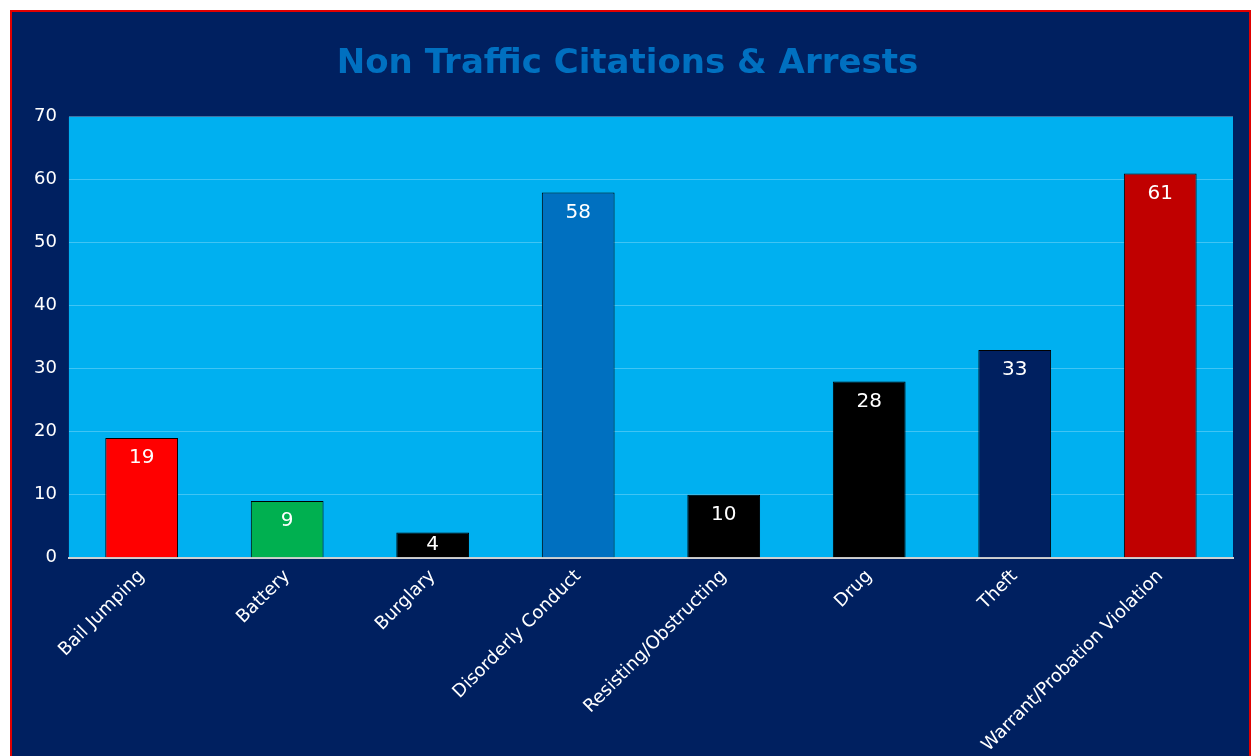 The height and width of the screenshot is (756, 1253). Describe the element at coordinates (287, 519) in the screenshot. I see `data-label: 9` at that location.